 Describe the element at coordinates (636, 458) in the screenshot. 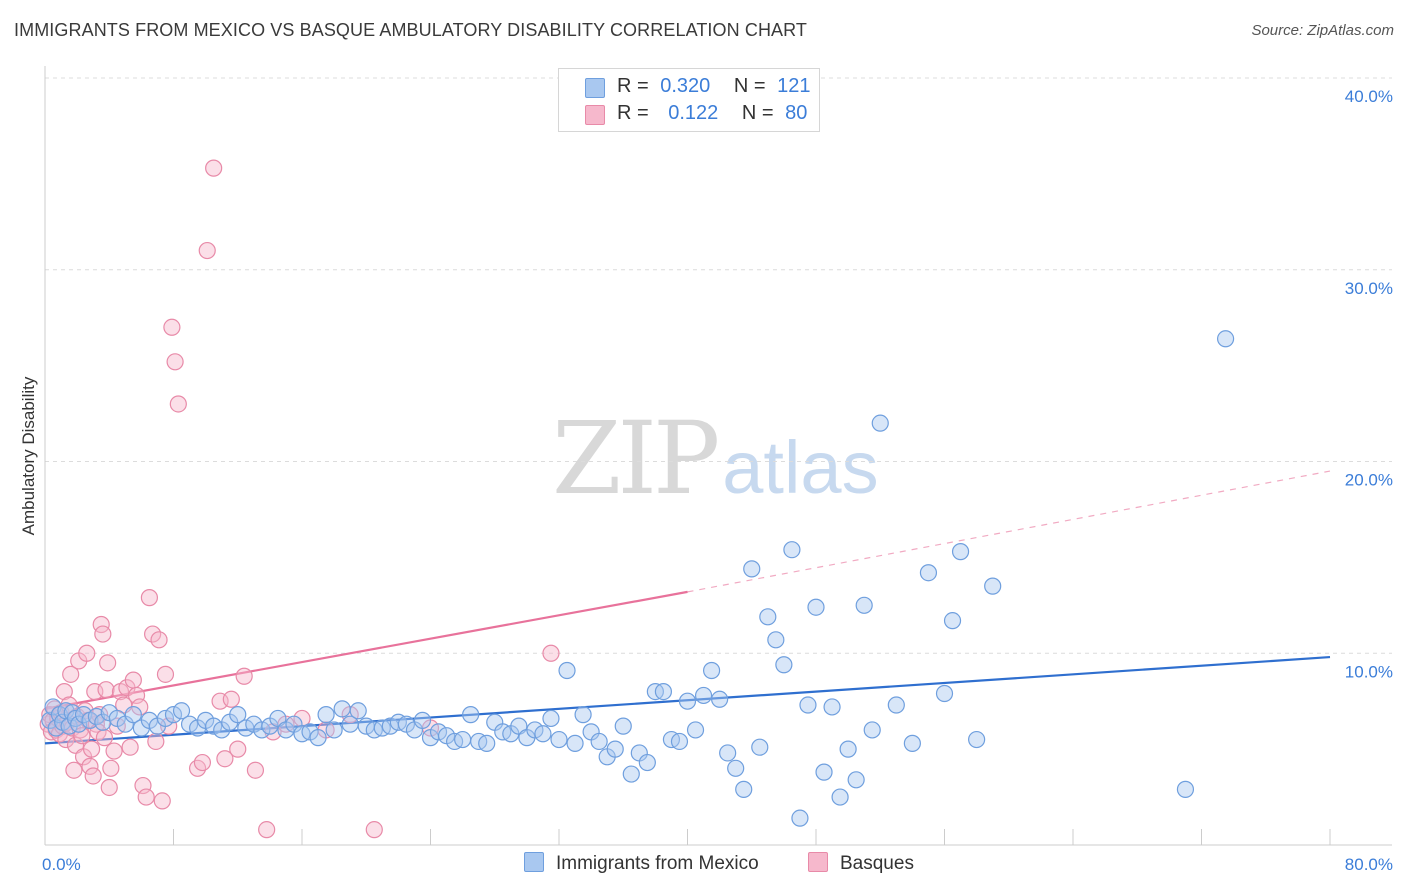

I see `watermark-zip: ZIP` at that location.